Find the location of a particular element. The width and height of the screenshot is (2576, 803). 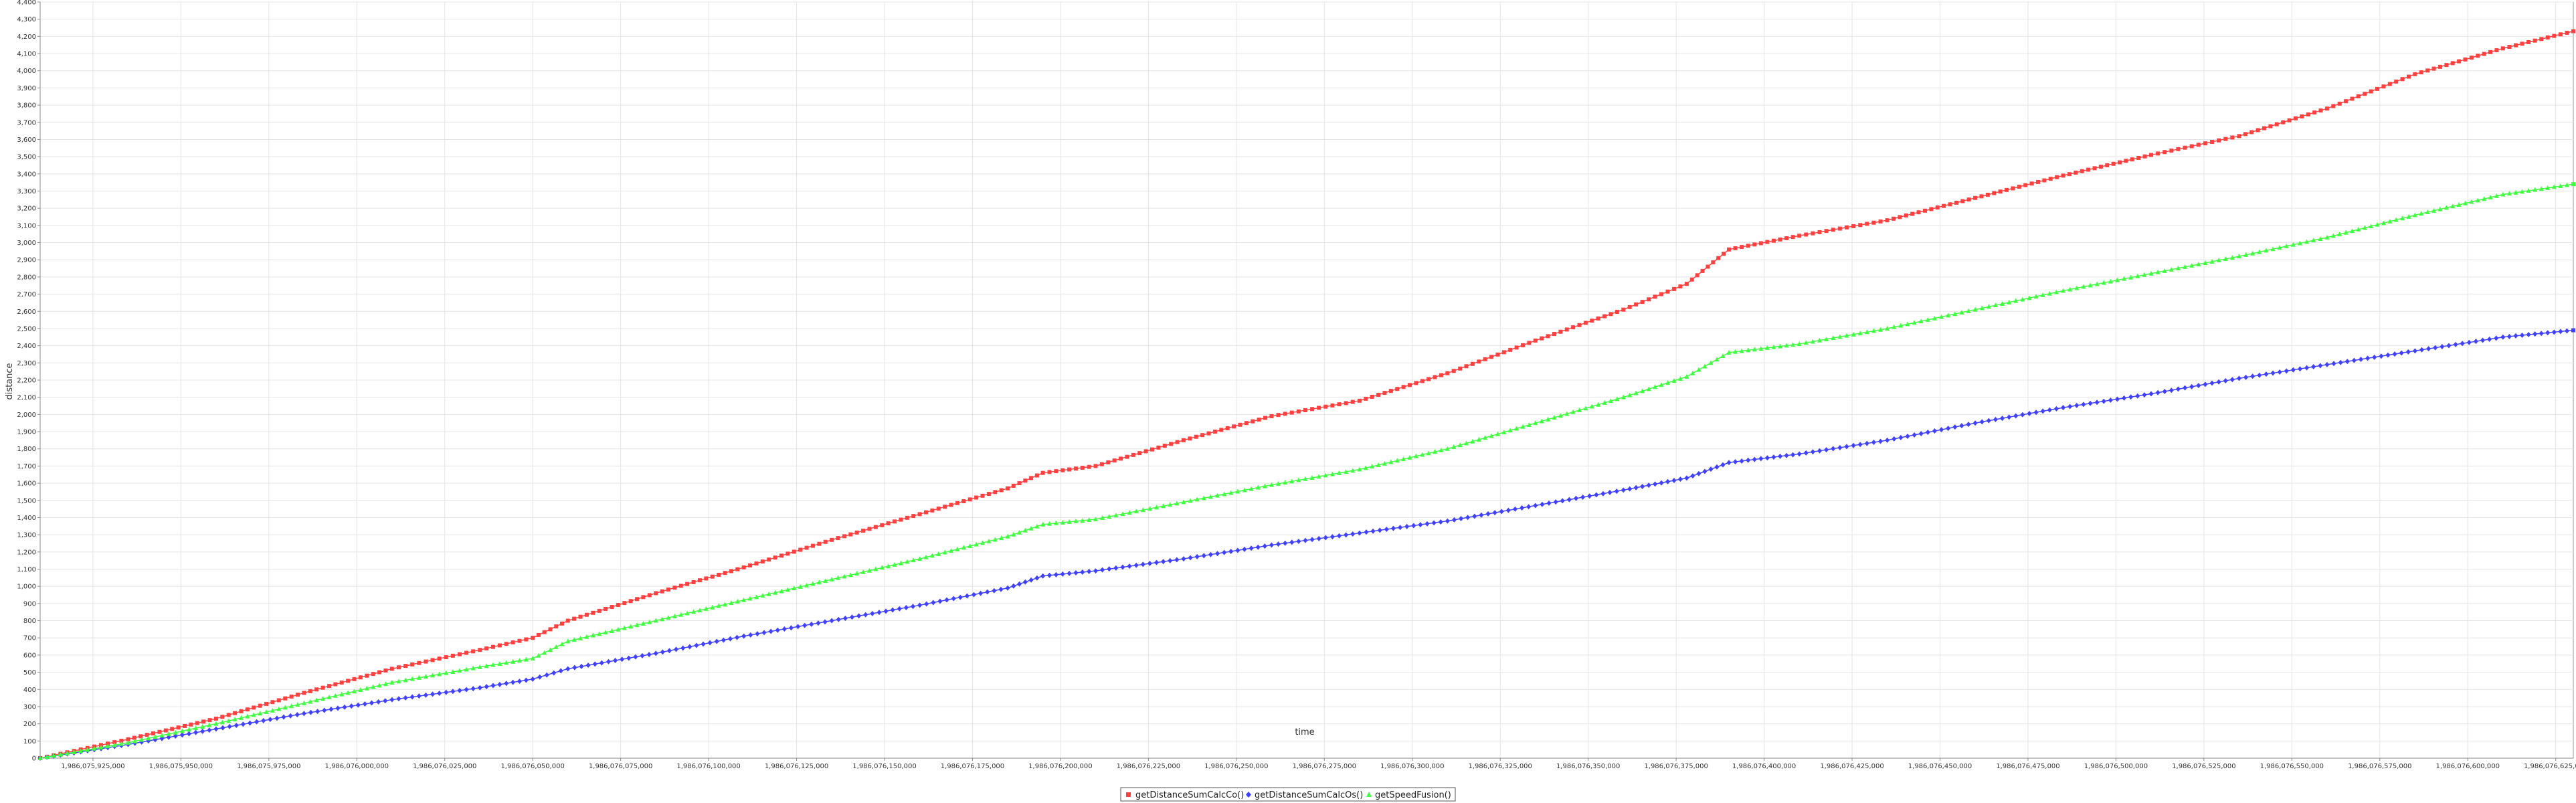

y-tick-label: 500 is located at coordinates (30, 673).